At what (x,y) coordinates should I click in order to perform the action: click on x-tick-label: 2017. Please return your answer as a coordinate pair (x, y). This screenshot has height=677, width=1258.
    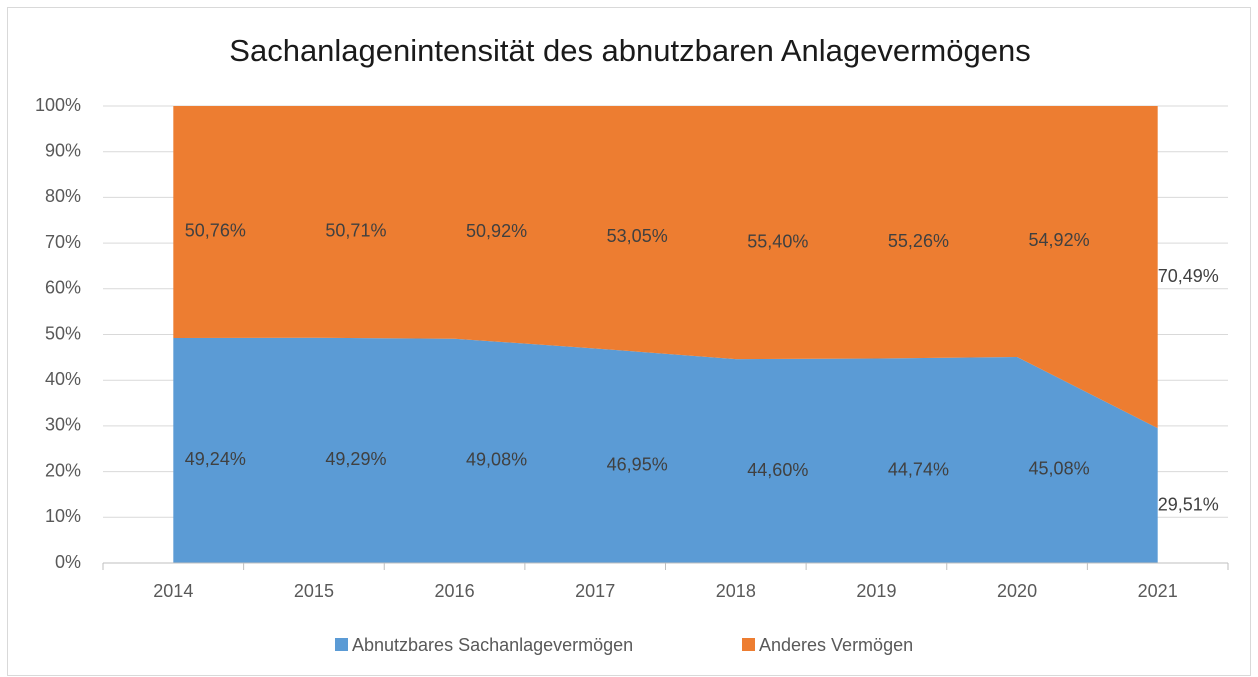
    Looking at the image, I should click on (595, 591).